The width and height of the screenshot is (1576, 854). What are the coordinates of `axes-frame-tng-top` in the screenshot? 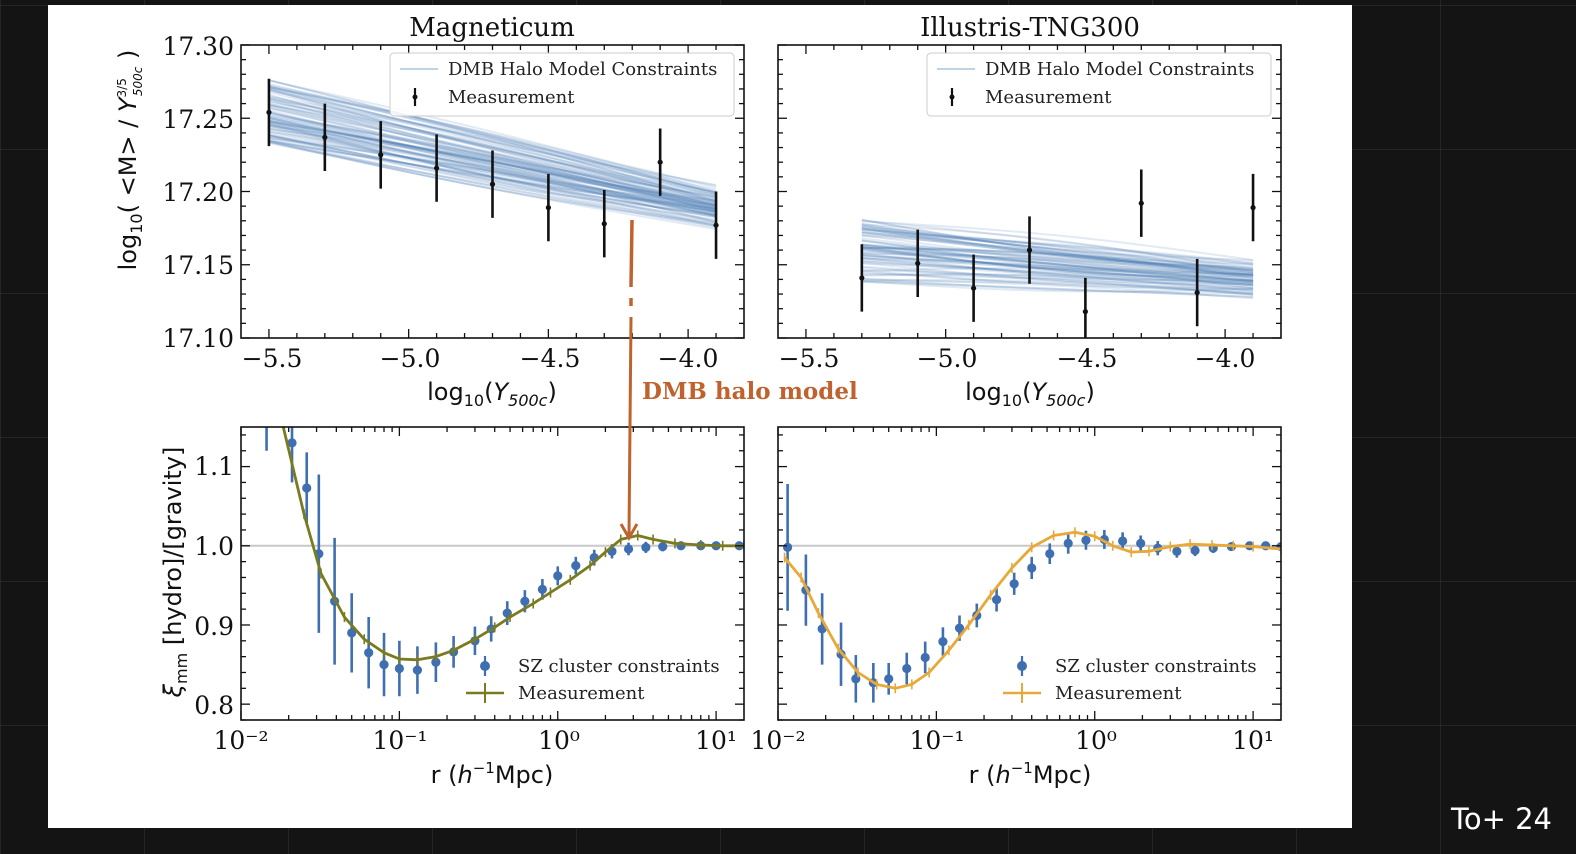 It's located at (1029, 191).